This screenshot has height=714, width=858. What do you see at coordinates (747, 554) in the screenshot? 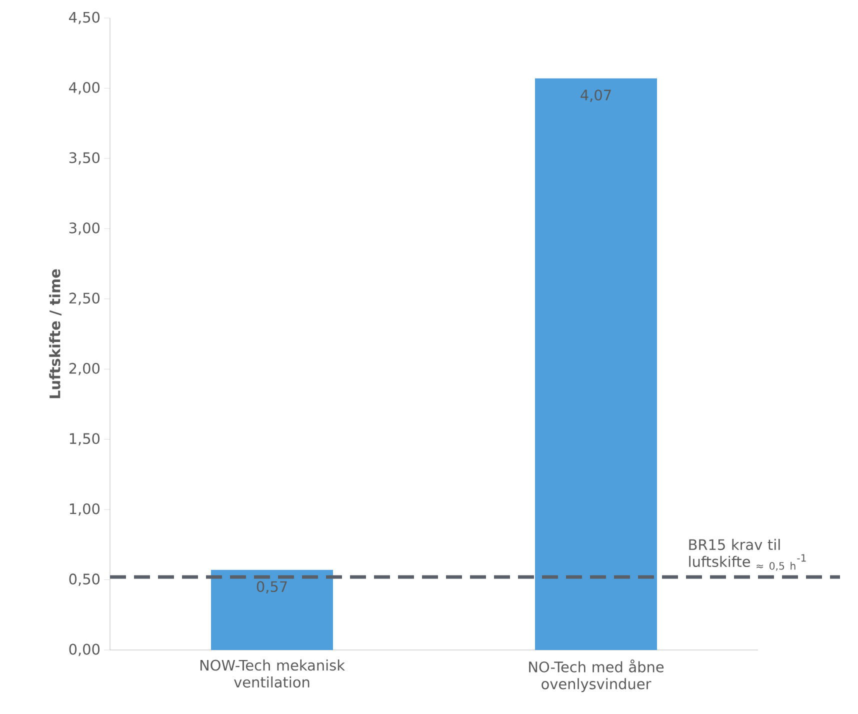
I see `ref-line-label: BR15 krav til luftskifte $_{≈ 0,5 h}$-1` at bounding box center [747, 554].